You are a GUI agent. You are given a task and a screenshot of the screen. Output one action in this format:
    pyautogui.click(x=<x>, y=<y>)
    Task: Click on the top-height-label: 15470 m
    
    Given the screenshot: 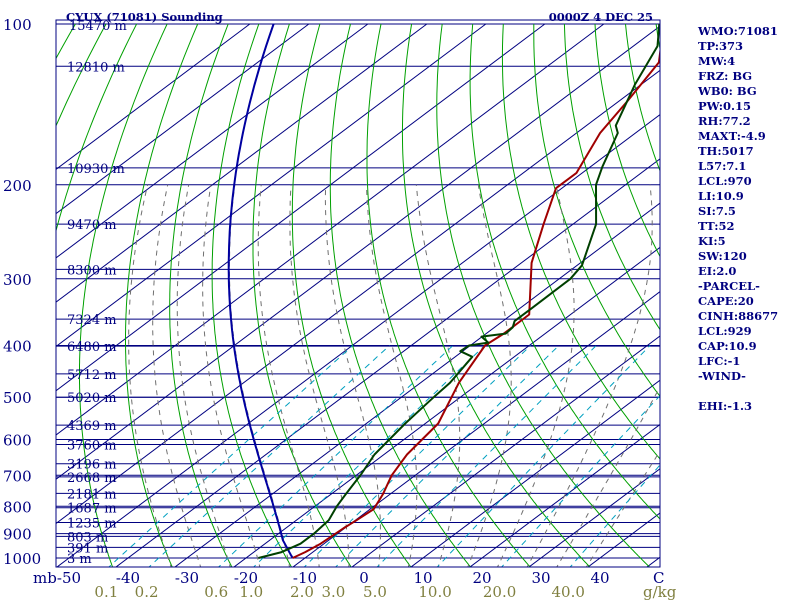 What is the action you would take?
    pyautogui.click(x=98, y=26)
    